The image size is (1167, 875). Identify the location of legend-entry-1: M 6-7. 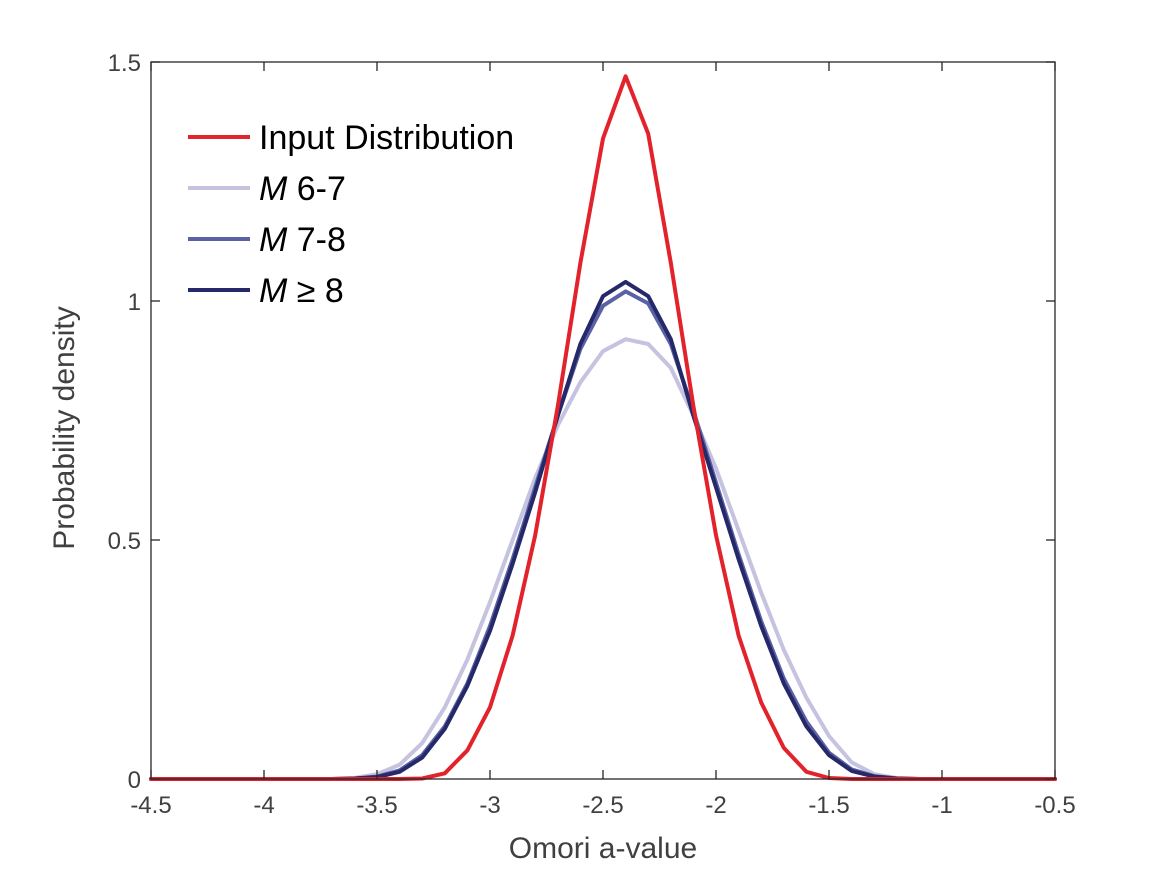
(302, 189).